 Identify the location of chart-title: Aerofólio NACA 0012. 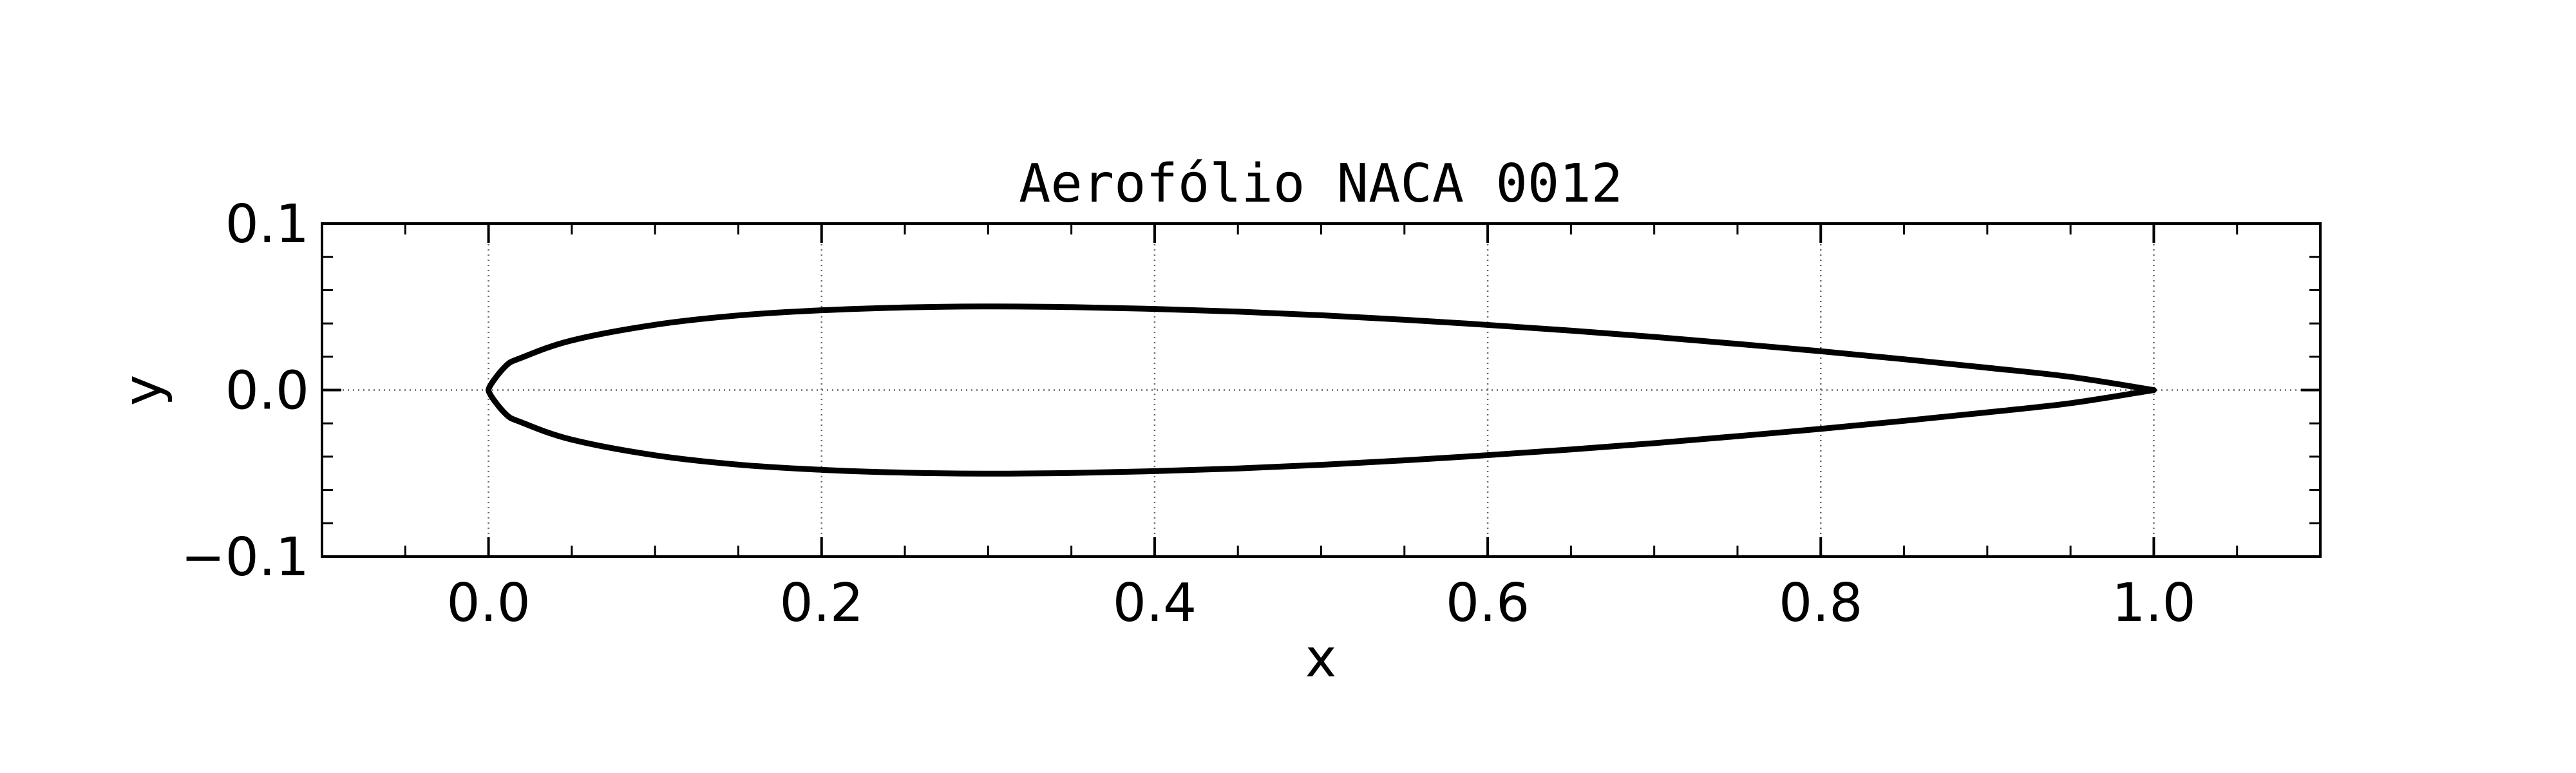
(1321, 184).